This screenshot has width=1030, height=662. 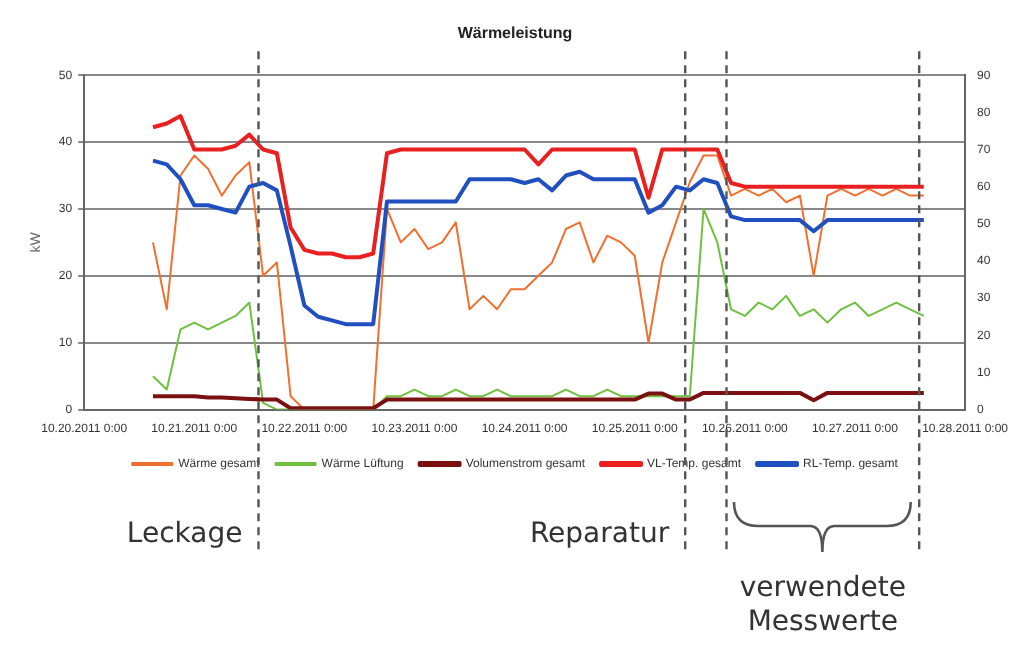 What do you see at coordinates (823, 604) in the screenshot?
I see `text: verwendete Messwerte` at bounding box center [823, 604].